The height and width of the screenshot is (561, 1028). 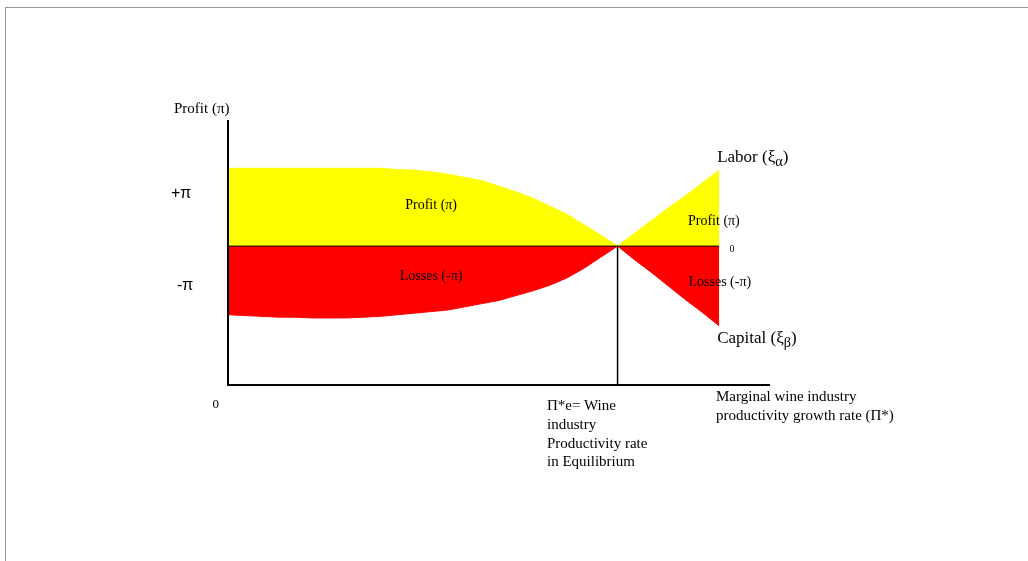 What do you see at coordinates (431, 275) in the screenshot?
I see `series-label: Losses (-π)` at bounding box center [431, 275].